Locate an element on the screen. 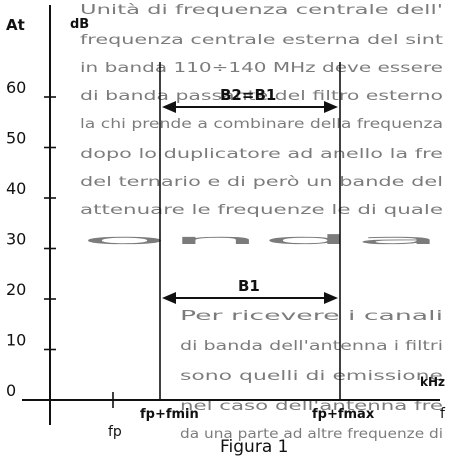 Image resolution: width=449 pixels, height=459 pixels. y-tick-label: 50 is located at coordinates (16, 138).